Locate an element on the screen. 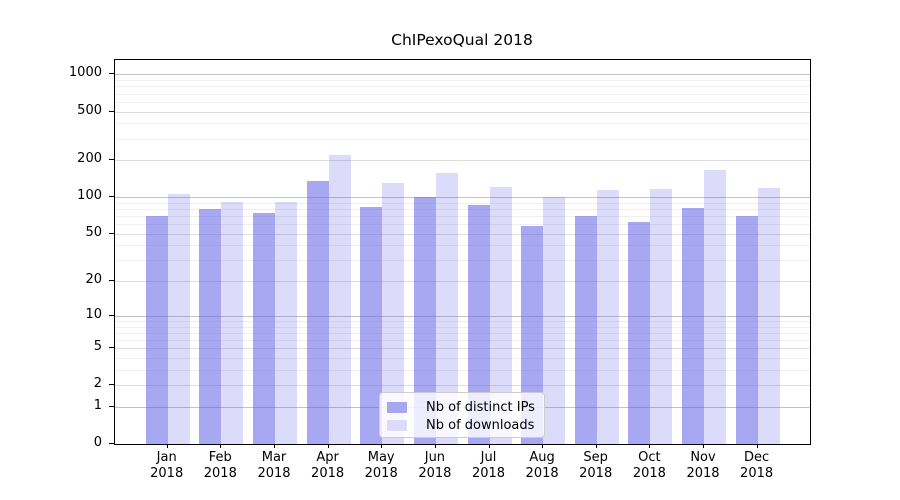 The height and width of the screenshot is (500, 900). x-tick-label: Mar 2018 is located at coordinates (274, 465).